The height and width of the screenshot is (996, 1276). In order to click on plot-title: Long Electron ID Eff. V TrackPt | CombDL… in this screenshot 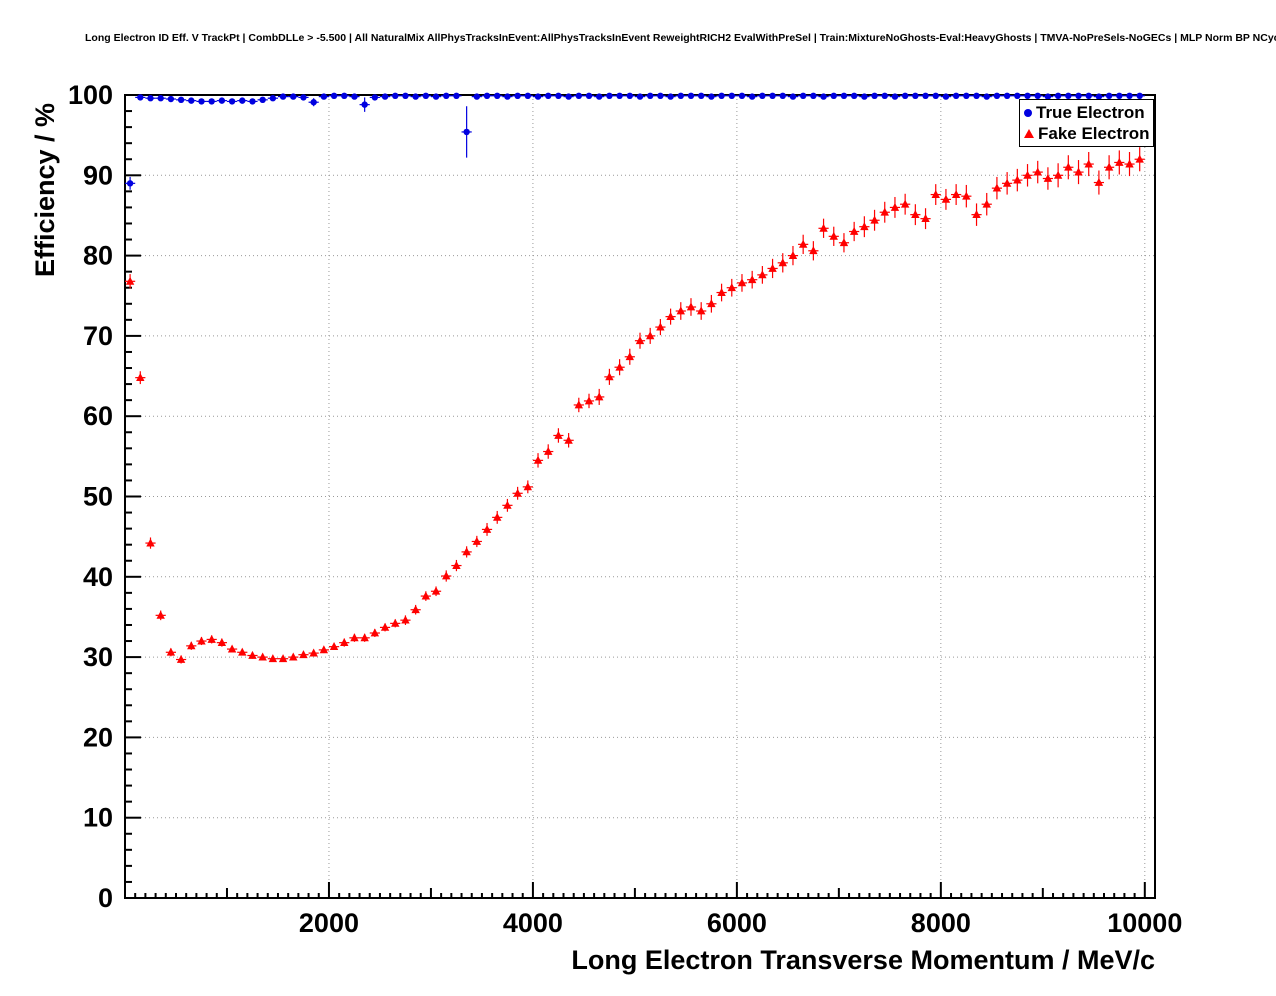, I will do `click(680, 38)`.